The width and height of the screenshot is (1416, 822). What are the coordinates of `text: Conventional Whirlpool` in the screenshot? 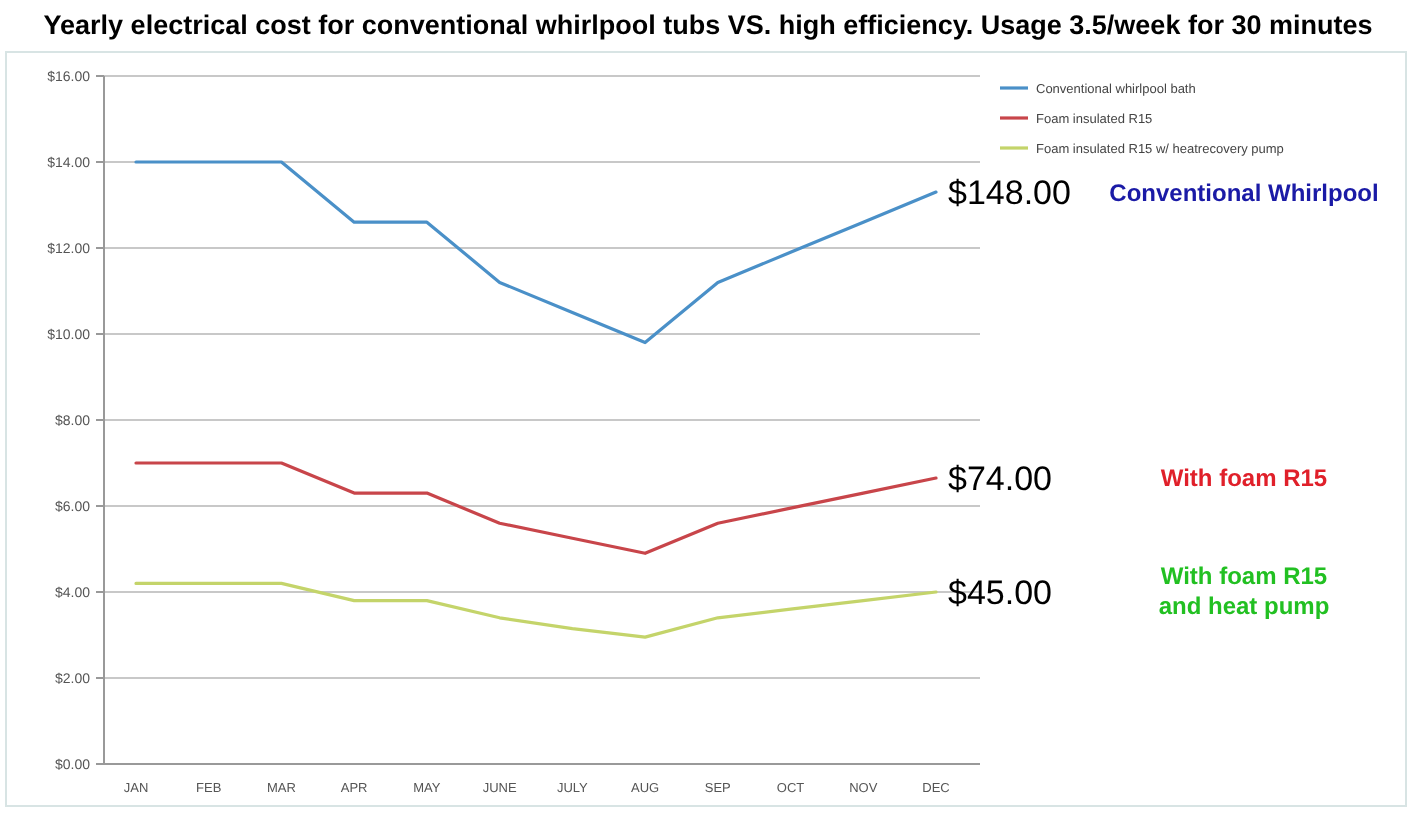 It's located at (1244, 192).